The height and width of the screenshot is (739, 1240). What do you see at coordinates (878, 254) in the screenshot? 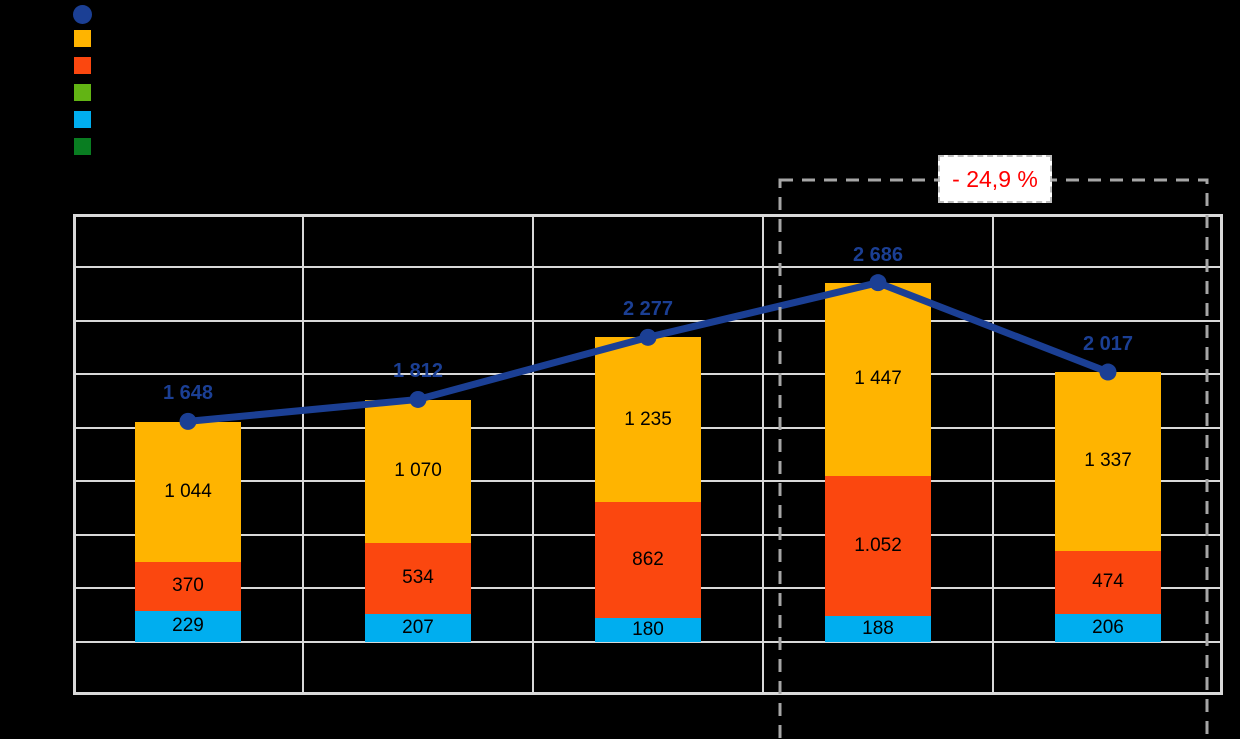
I see `line-value-label: 2 686` at bounding box center [878, 254].